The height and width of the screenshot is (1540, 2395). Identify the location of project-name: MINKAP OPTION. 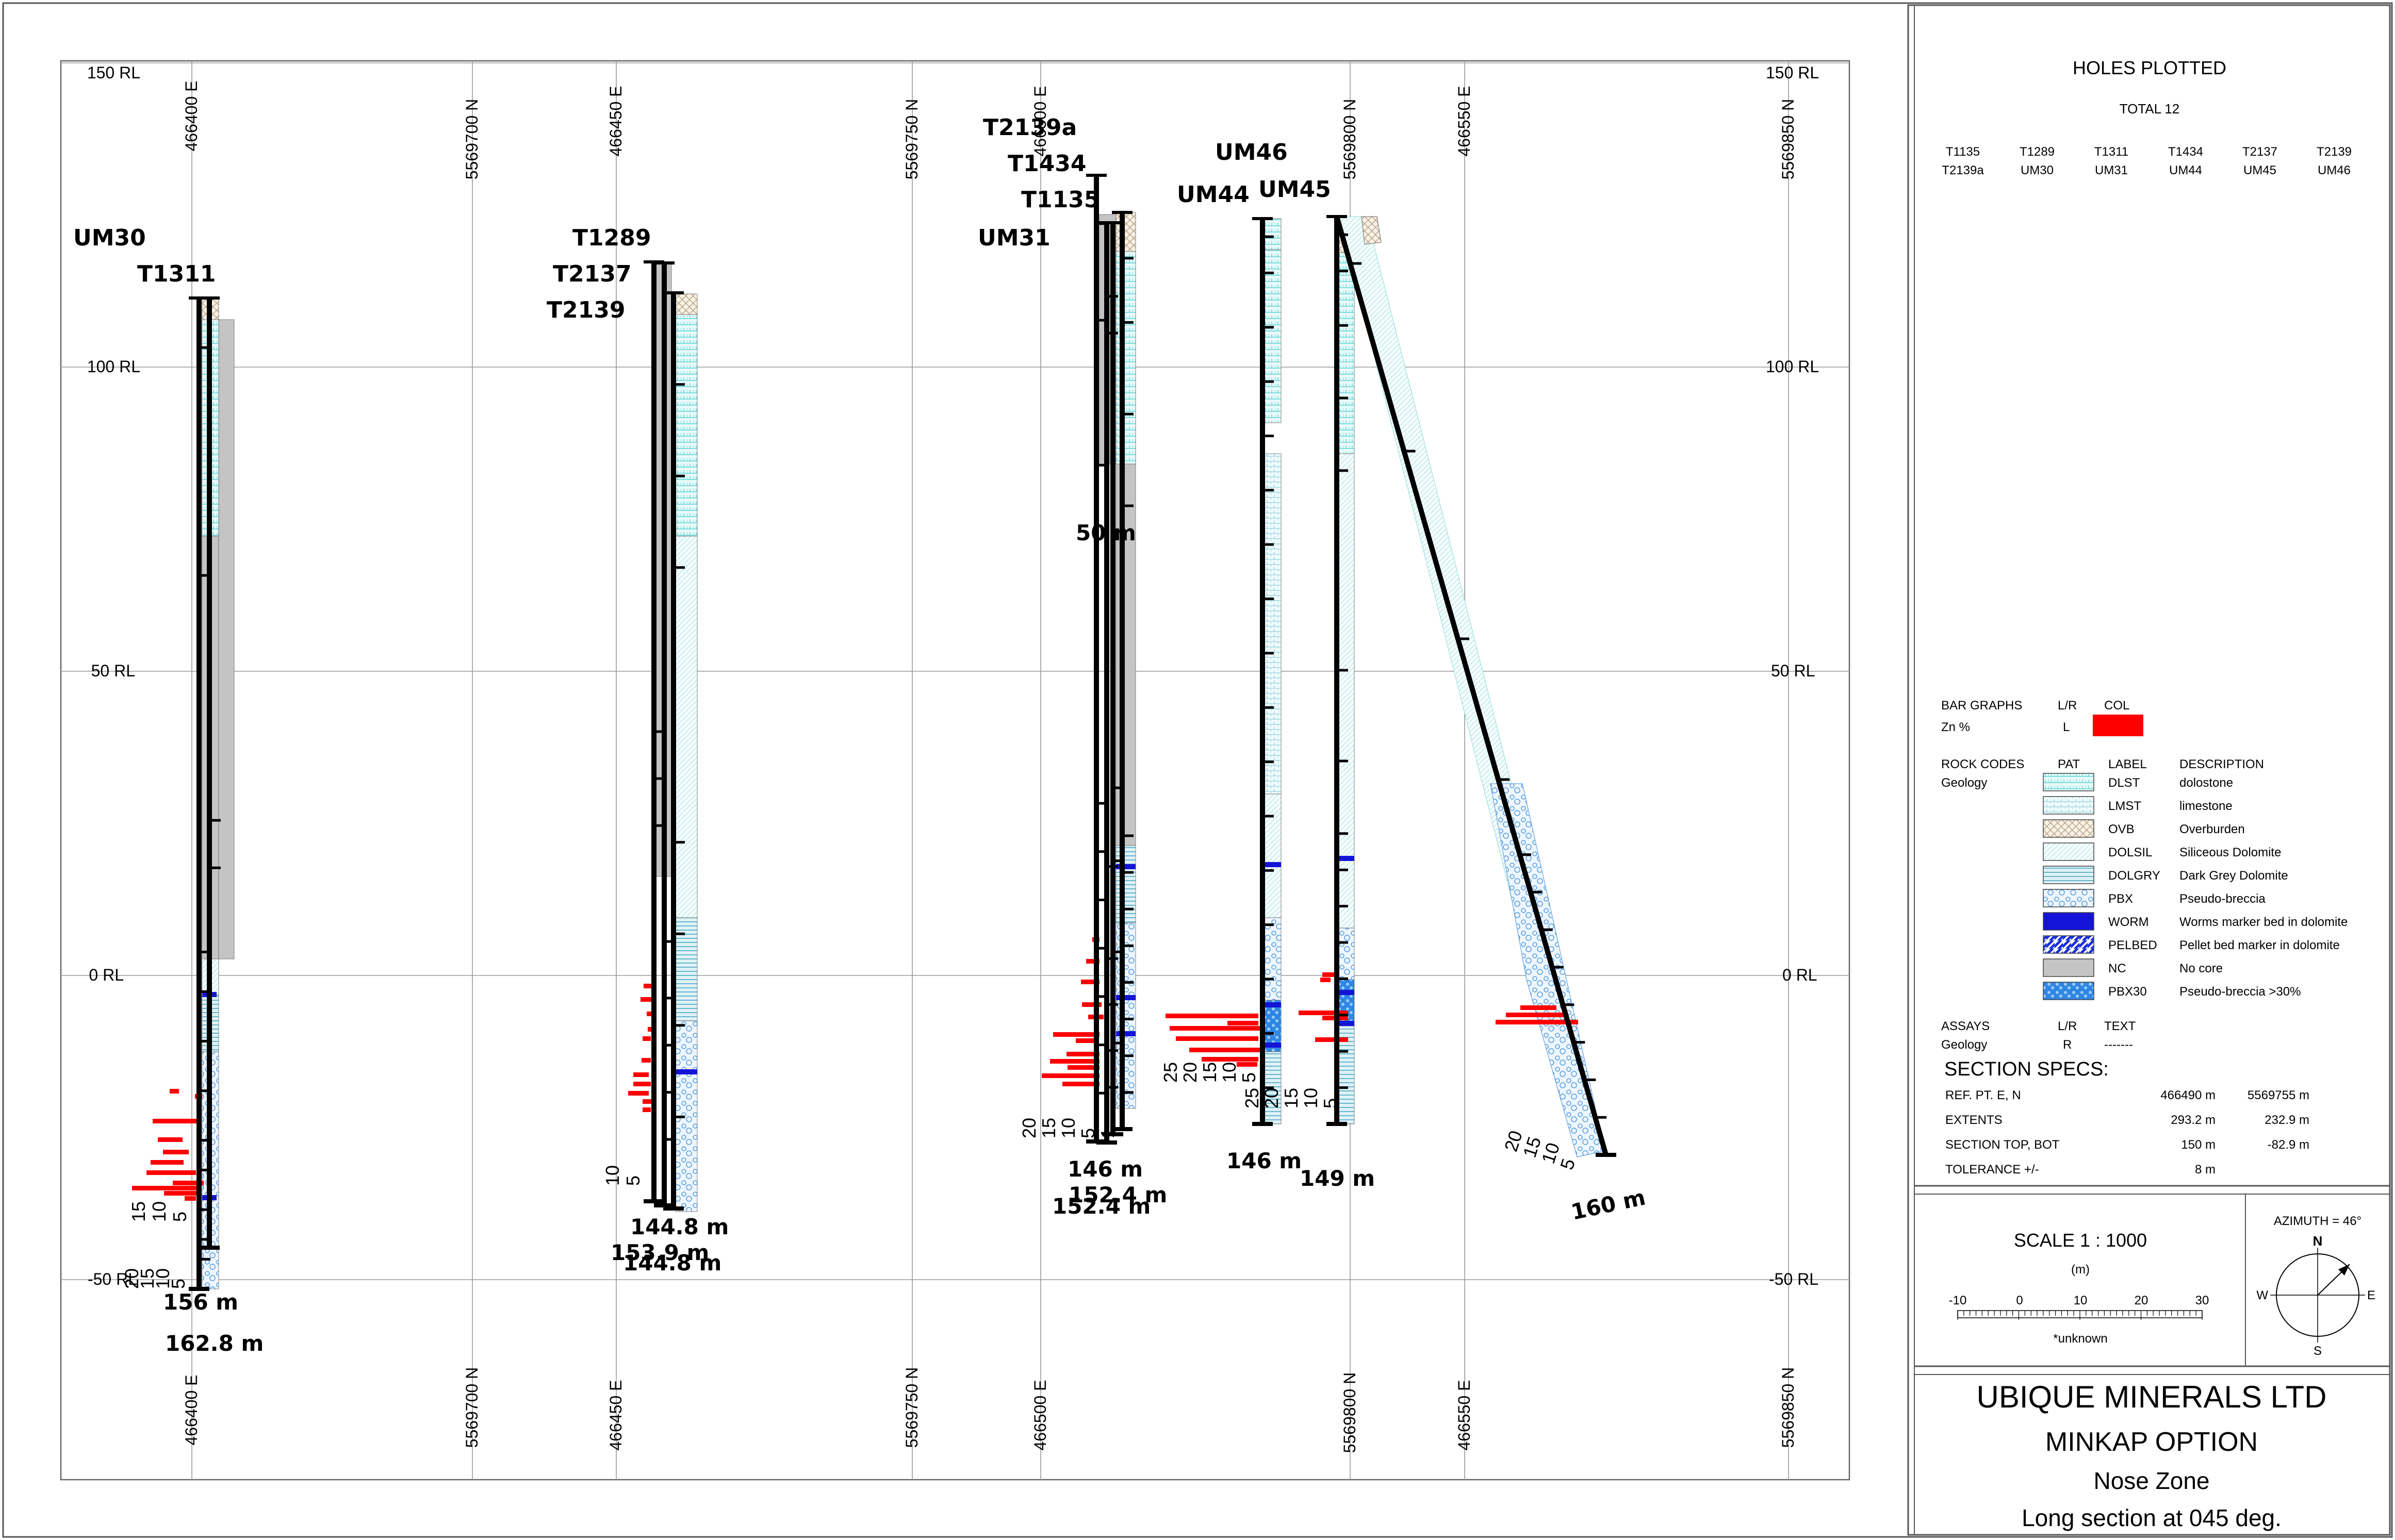
(2152, 1442).